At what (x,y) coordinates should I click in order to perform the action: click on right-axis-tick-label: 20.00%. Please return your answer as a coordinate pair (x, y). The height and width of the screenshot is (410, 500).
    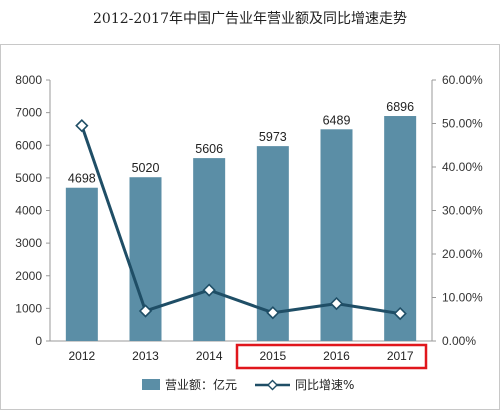
    Looking at the image, I should click on (462, 254).